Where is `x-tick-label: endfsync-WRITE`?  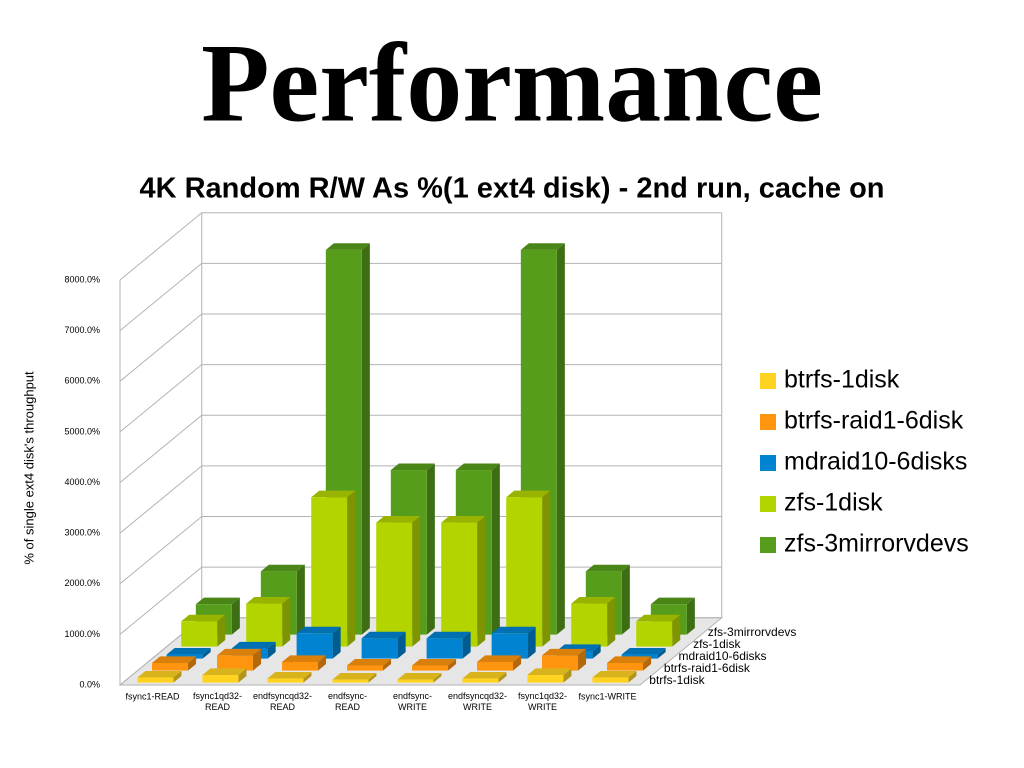 x-tick-label: endfsync-WRITE is located at coordinates (412, 701).